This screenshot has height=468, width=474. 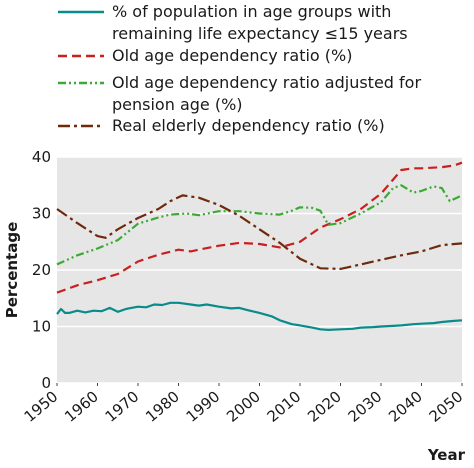 What do you see at coordinates (266, 82) in the screenshot?
I see `legend-label-3: Old age dependency ratio adjusted for` at bounding box center [266, 82].